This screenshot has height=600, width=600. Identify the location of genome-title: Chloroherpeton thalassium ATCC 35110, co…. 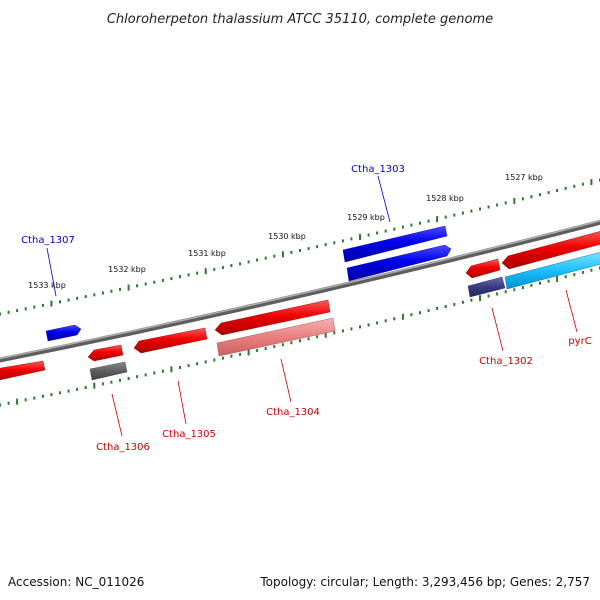
(300, 19).